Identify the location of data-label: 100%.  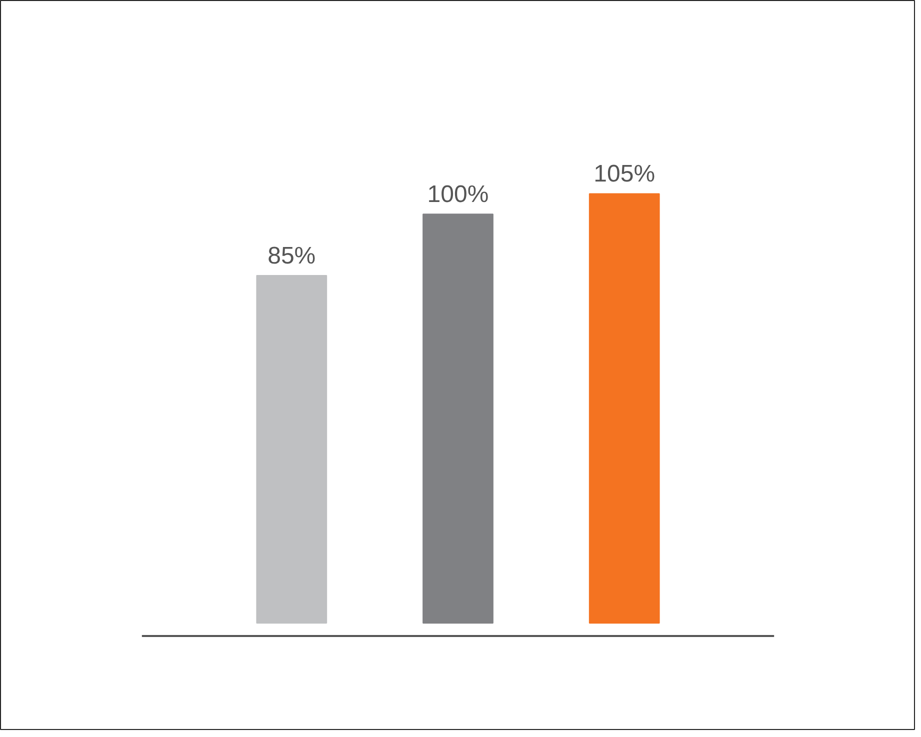
(458, 194).